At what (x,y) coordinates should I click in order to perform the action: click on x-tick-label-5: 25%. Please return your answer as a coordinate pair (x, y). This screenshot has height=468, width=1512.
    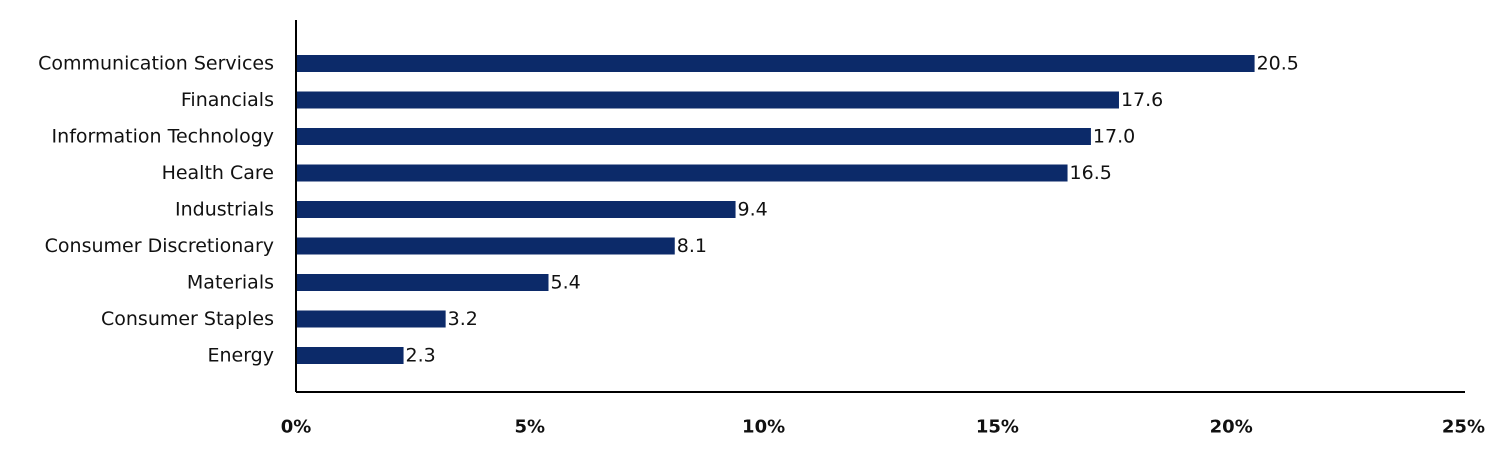
    Looking at the image, I should click on (1463, 427).